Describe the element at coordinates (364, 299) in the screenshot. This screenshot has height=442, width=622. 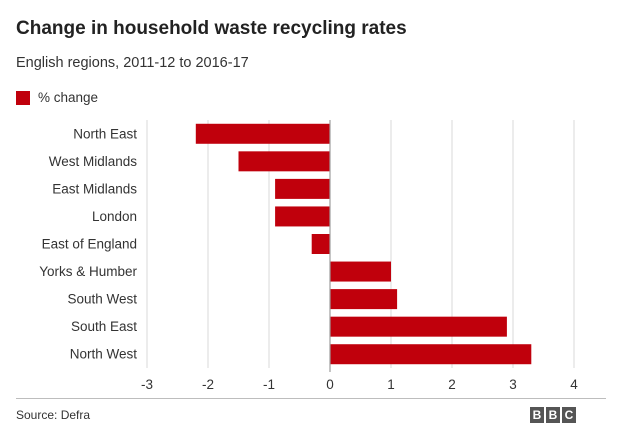
I see `bar-south-west` at that location.